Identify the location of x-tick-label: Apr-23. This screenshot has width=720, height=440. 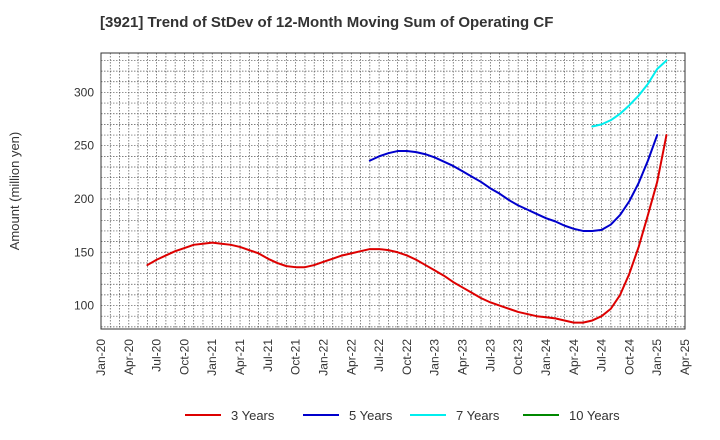
(463, 357).